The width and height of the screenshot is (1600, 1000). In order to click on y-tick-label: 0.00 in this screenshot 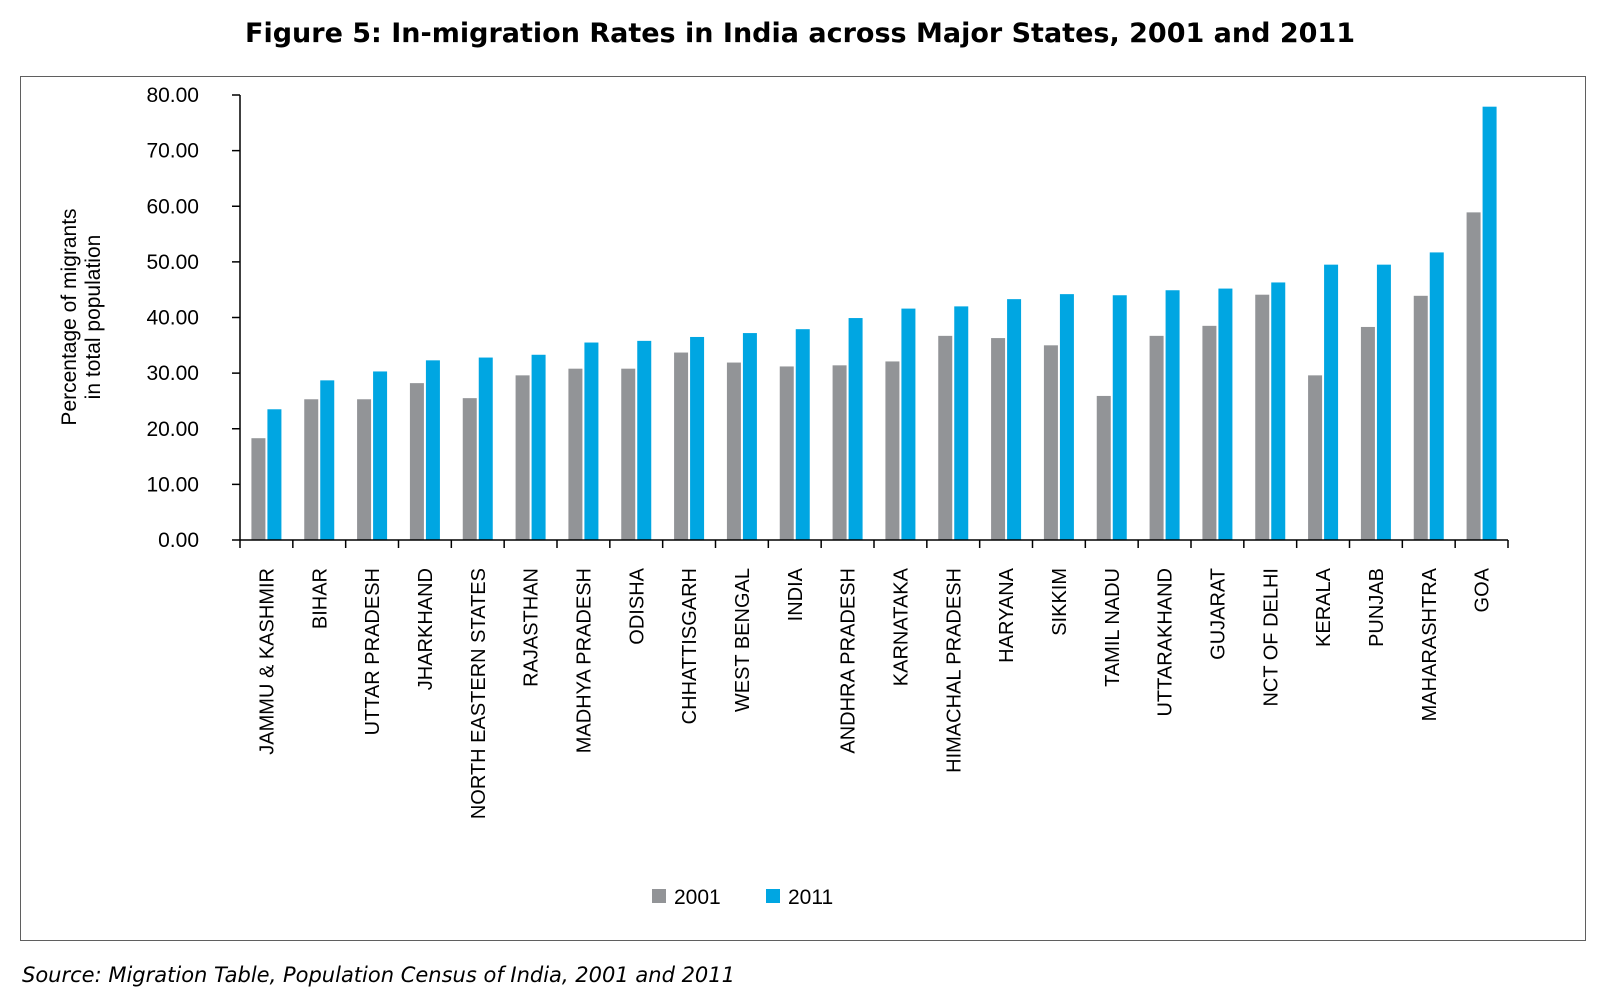, I will do `click(178, 540)`.